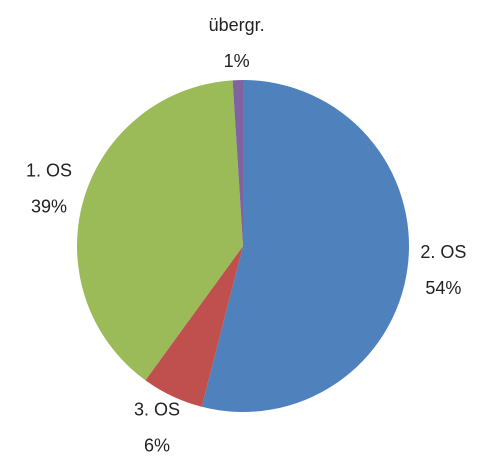  I want to click on slice-value: 1%, so click(237, 61).